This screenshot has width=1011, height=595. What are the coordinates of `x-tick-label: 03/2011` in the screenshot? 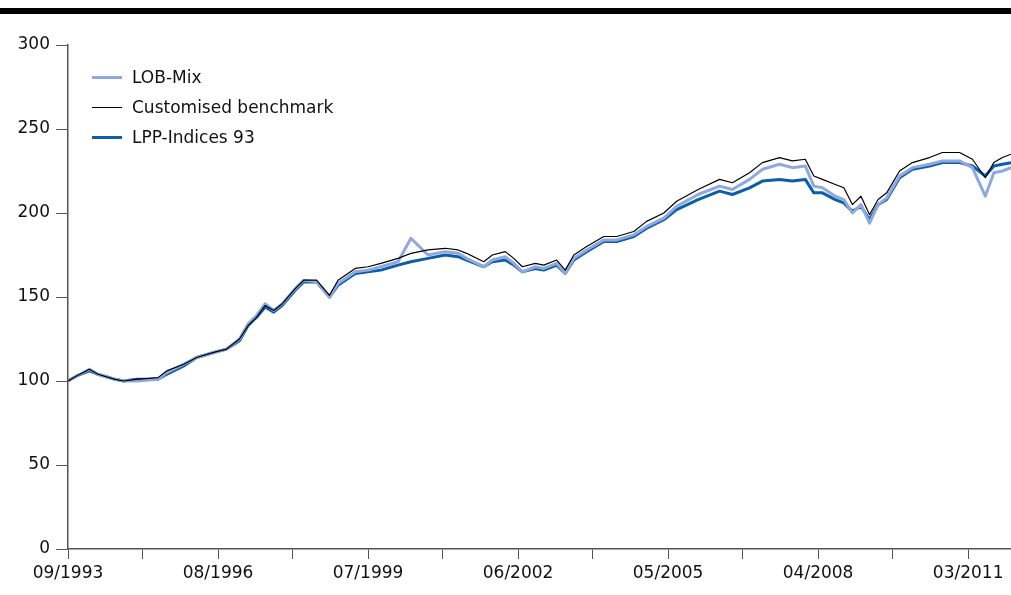 It's located at (968, 571).